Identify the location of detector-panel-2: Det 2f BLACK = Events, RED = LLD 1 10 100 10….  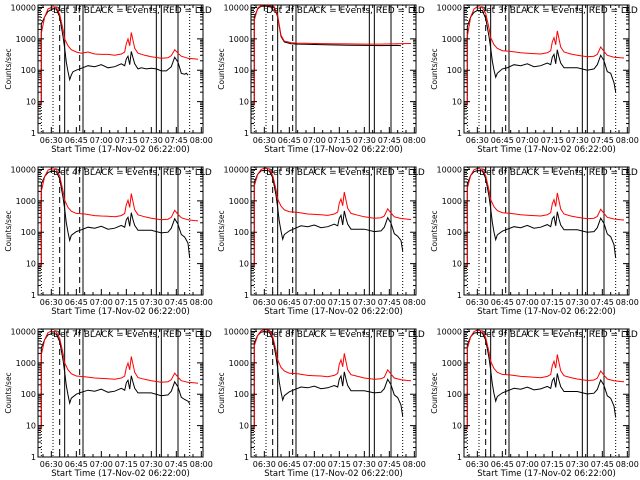
(321, 79).